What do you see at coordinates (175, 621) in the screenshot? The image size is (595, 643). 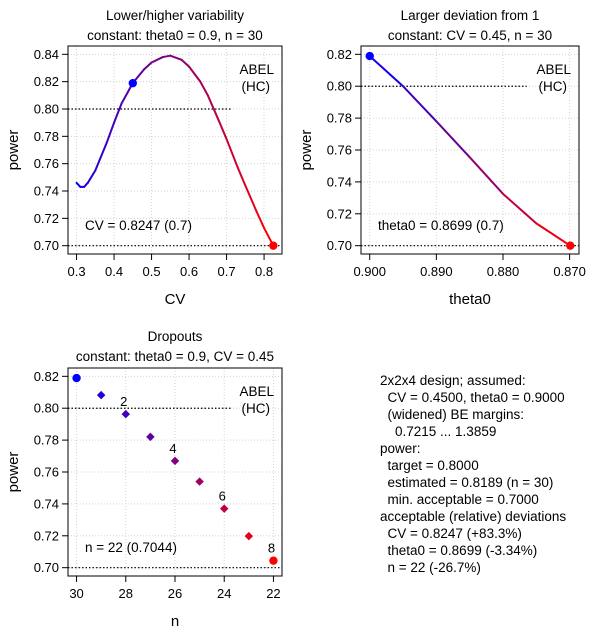 I see `x-axis-label: n` at bounding box center [175, 621].